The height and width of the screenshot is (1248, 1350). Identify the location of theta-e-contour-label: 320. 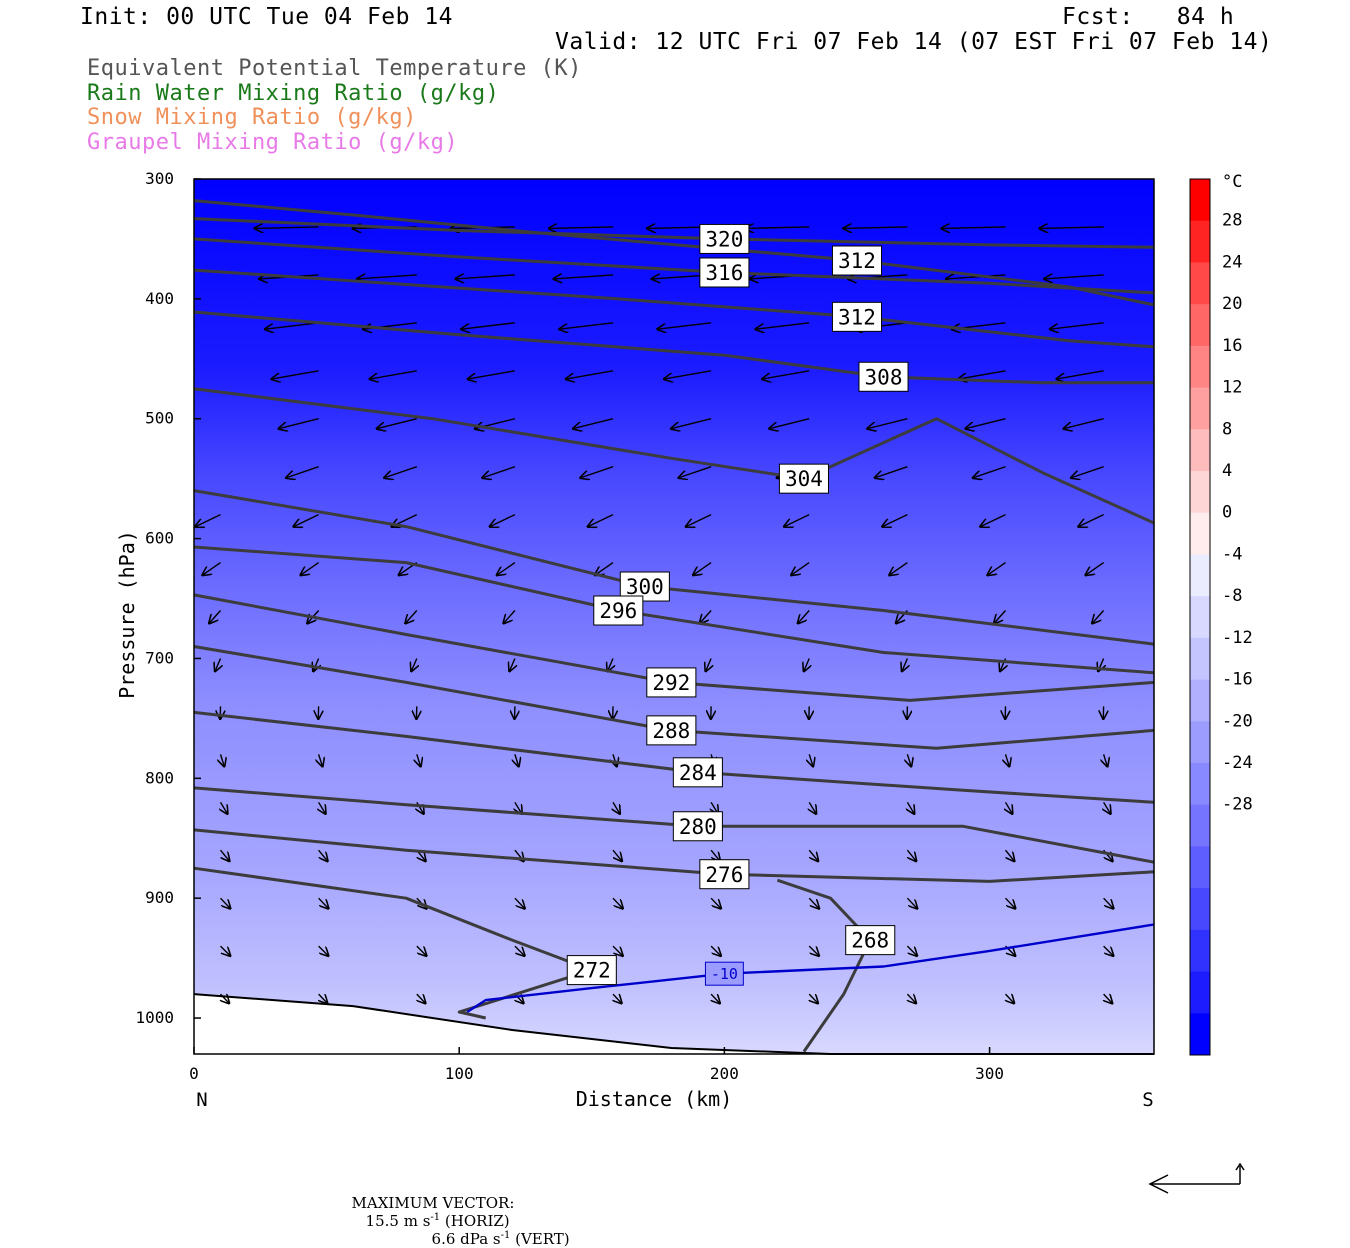
(724, 239).